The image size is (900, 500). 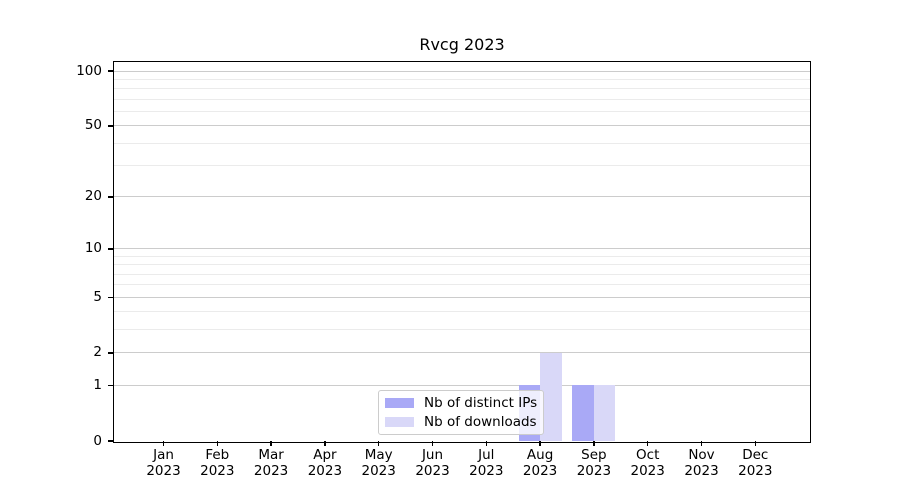 I want to click on legend-item-downloads: Nb of downloads, so click(x=461, y=422).